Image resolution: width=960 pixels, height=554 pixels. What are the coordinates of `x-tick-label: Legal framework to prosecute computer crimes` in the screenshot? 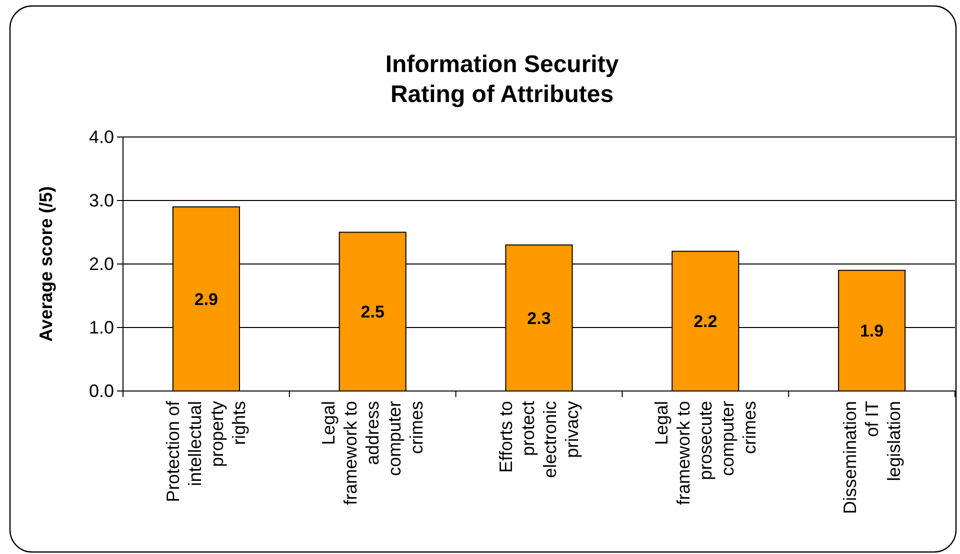 It's located at (705, 453).